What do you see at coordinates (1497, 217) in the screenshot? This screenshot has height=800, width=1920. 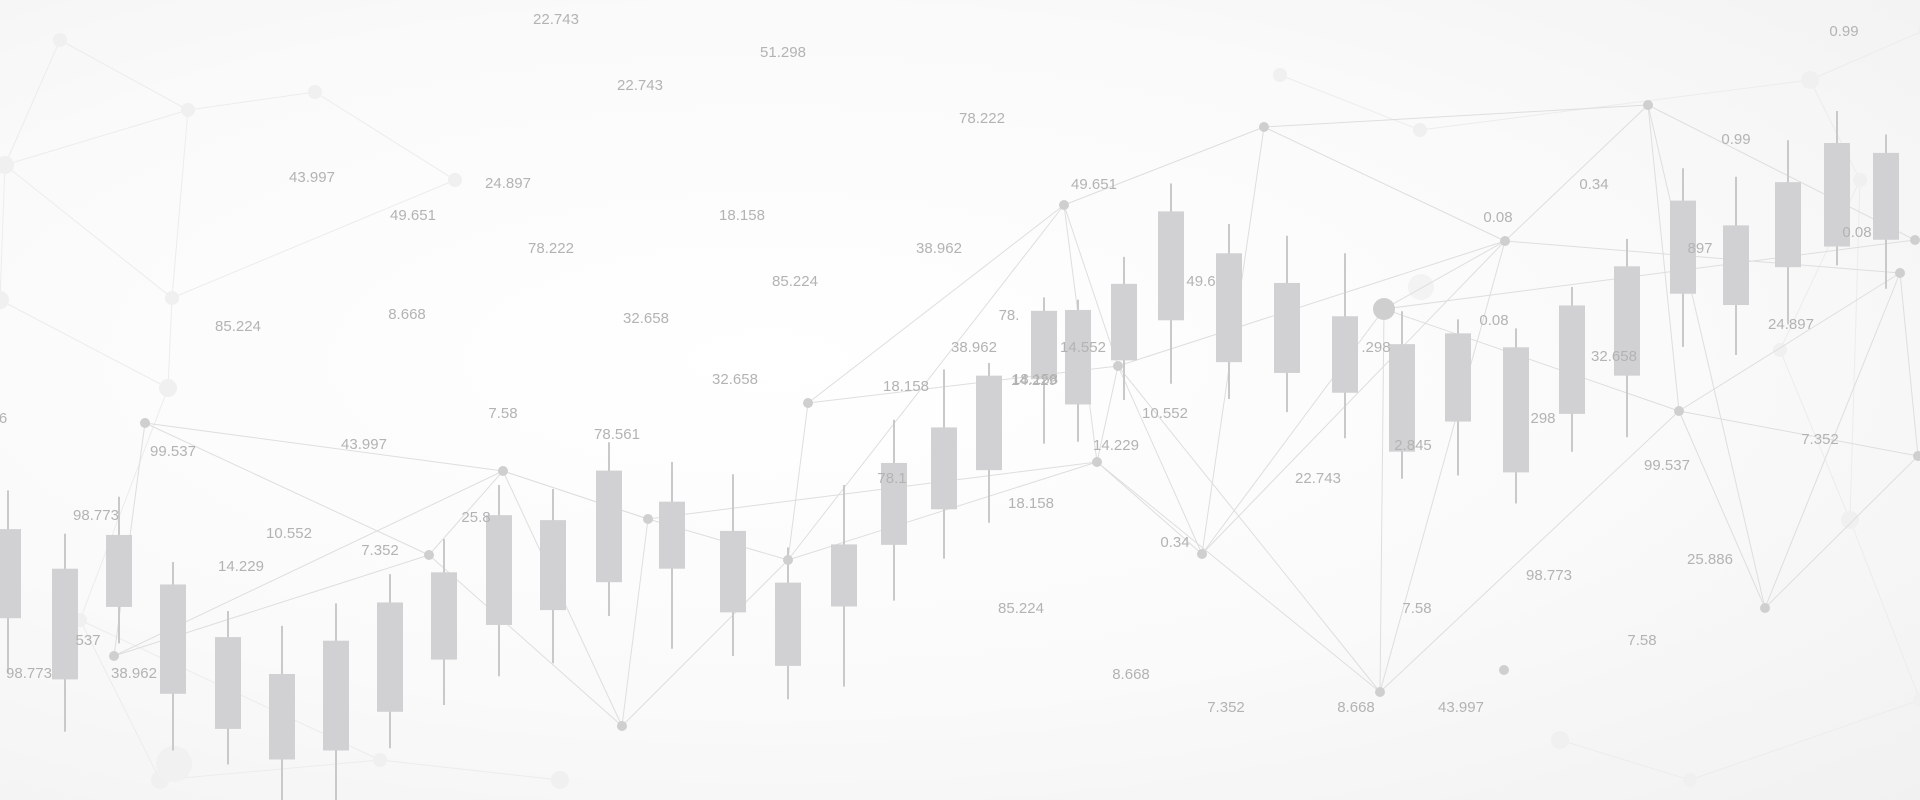 I see `value-label-49: 0.08` at bounding box center [1497, 217].